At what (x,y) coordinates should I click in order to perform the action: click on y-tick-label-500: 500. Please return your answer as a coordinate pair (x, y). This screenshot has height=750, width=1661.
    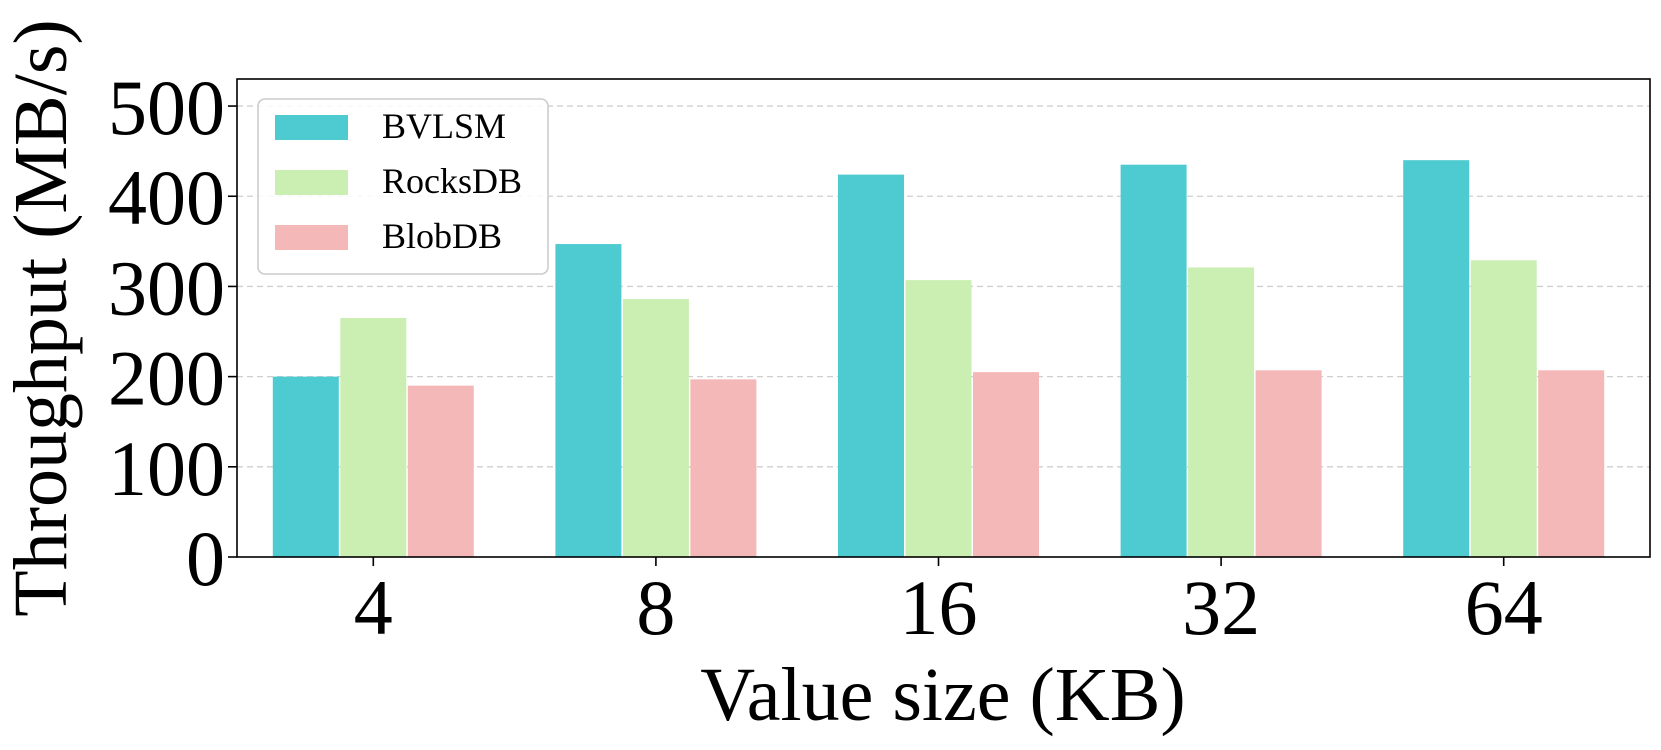
    Looking at the image, I should click on (166, 107).